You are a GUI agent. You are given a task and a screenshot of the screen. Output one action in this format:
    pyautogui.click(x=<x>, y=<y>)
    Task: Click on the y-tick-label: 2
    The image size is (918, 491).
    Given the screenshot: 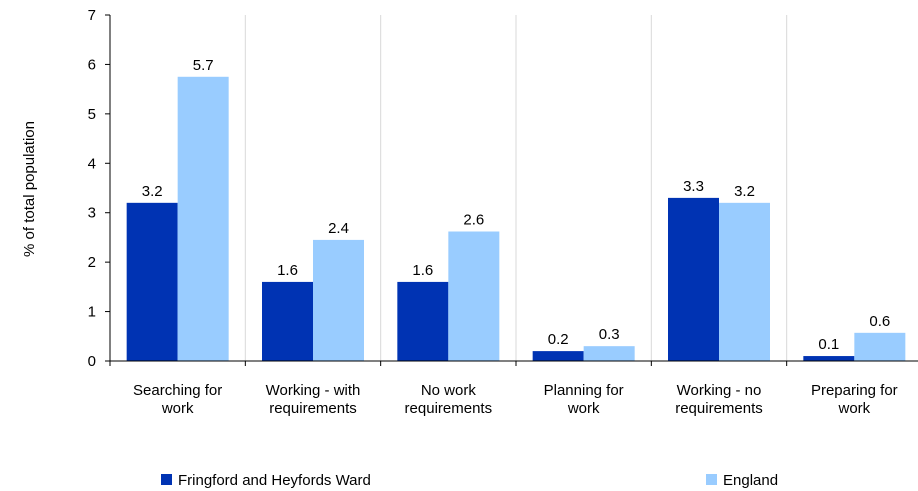 What is the action you would take?
    pyautogui.click(x=92, y=262)
    